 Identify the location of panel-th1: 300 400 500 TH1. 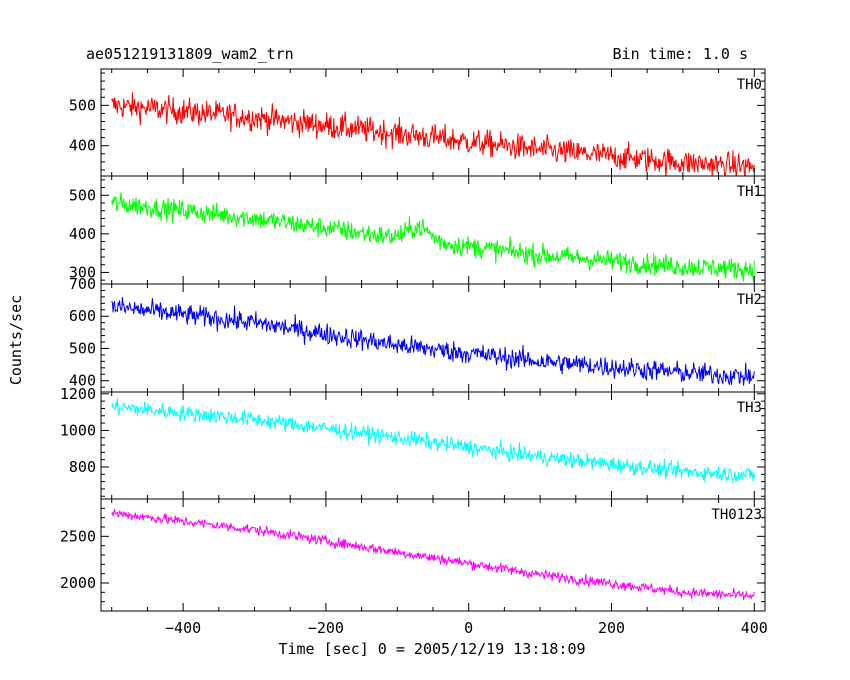
(417, 230).